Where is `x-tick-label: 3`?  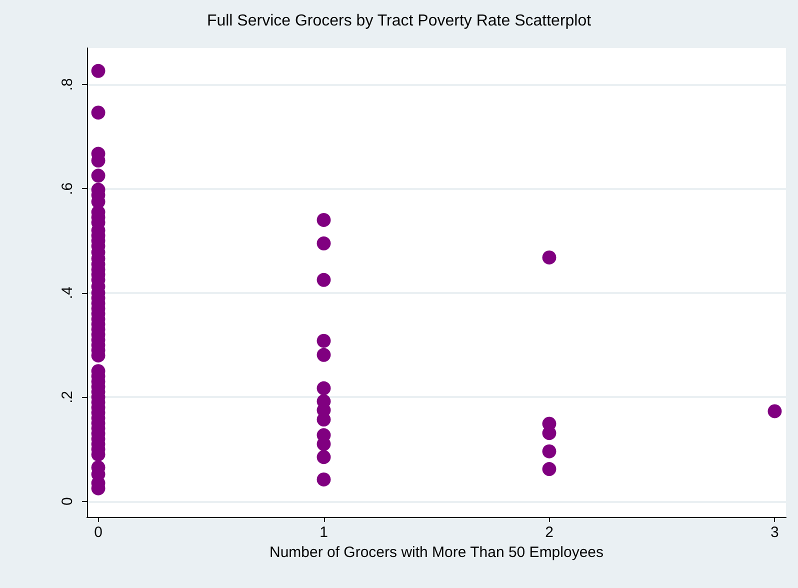
x-tick-label: 3 is located at coordinates (774, 532).